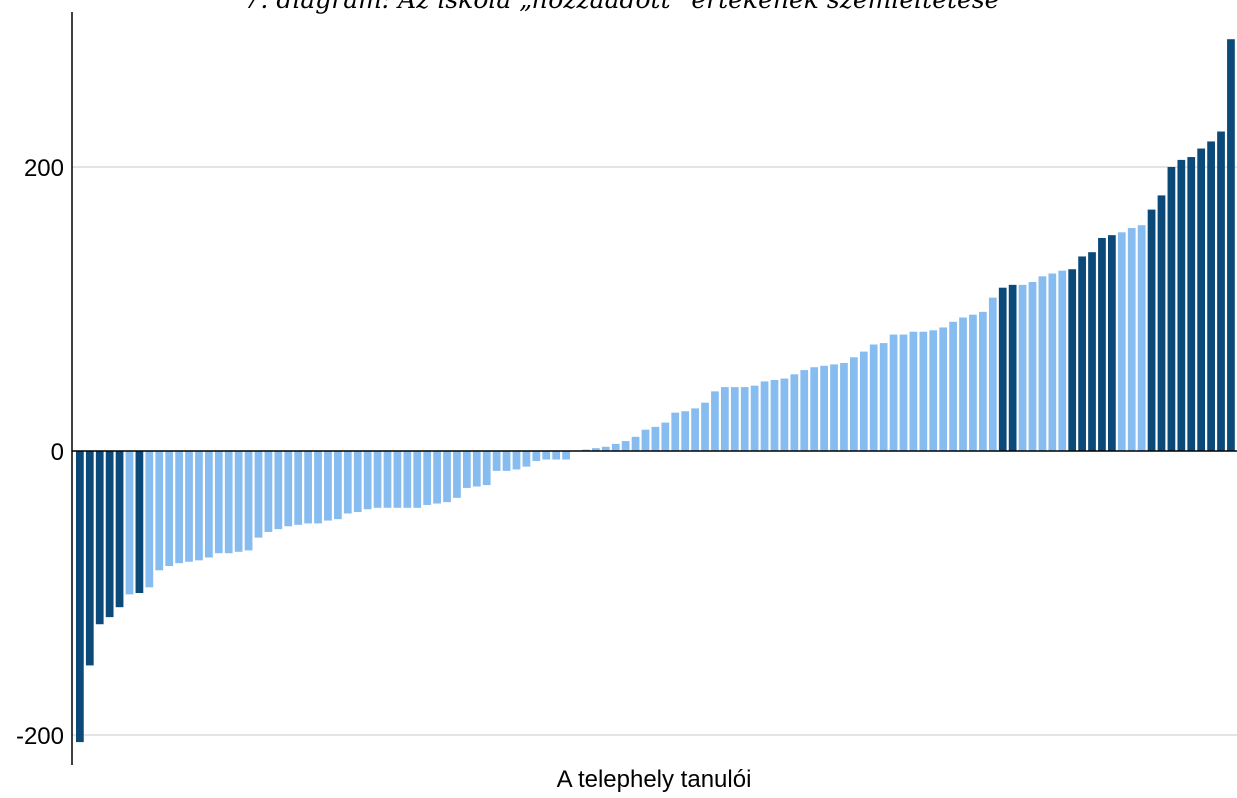  I want to click on y-tick-label: 0, so click(57, 452).